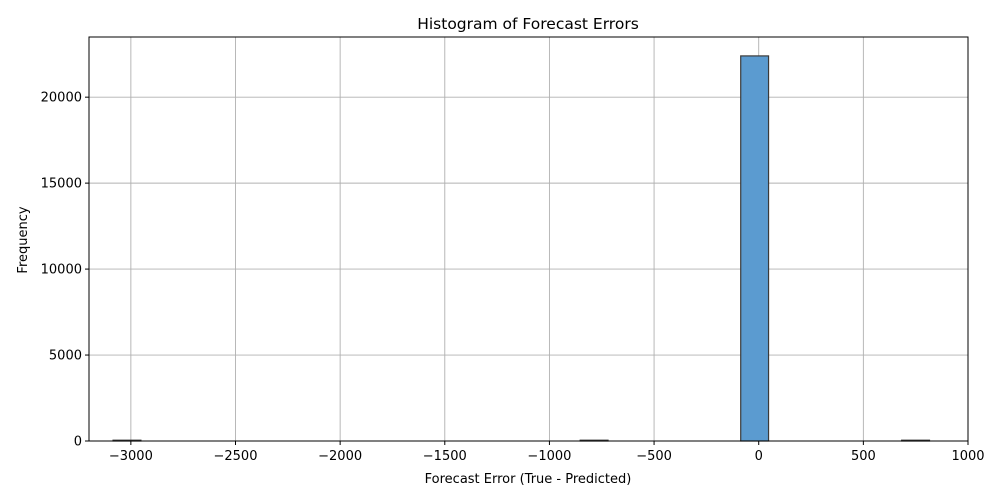  I want to click on y-tick-label: 0, so click(78, 442).